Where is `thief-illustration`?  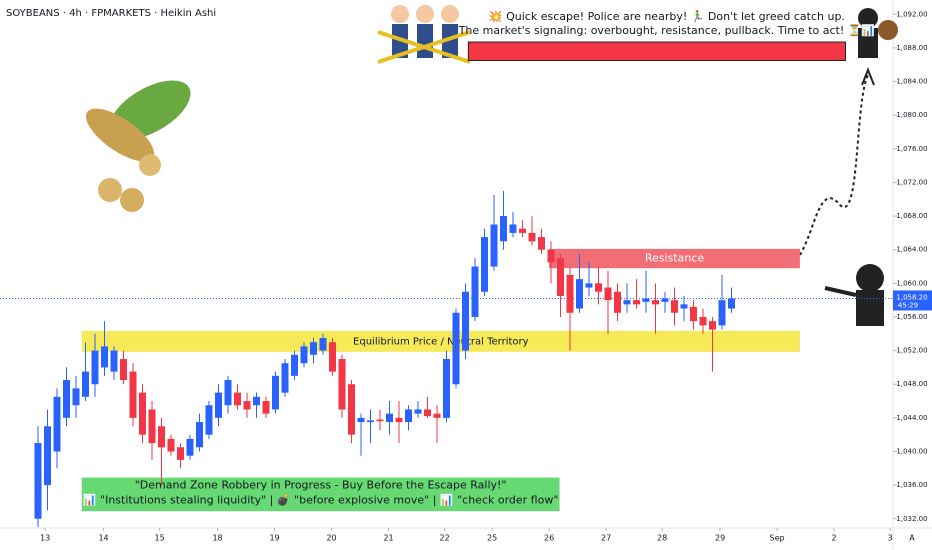 thief-illustration is located at coordinates (861, 167).